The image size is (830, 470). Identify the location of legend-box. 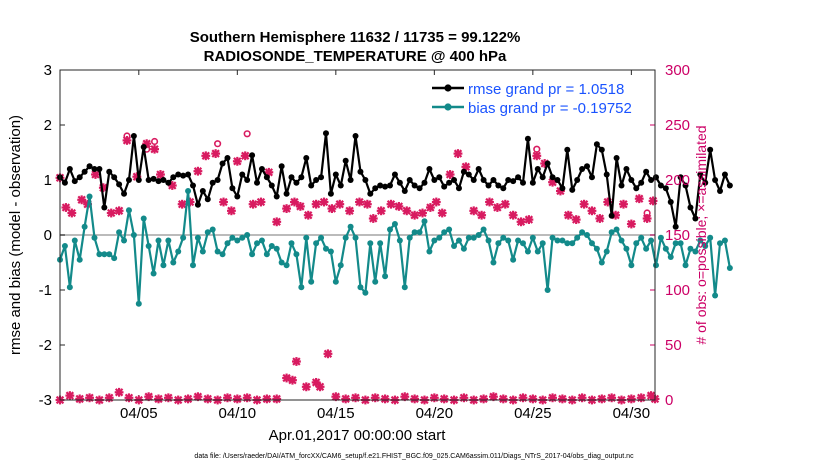
(539, 99).